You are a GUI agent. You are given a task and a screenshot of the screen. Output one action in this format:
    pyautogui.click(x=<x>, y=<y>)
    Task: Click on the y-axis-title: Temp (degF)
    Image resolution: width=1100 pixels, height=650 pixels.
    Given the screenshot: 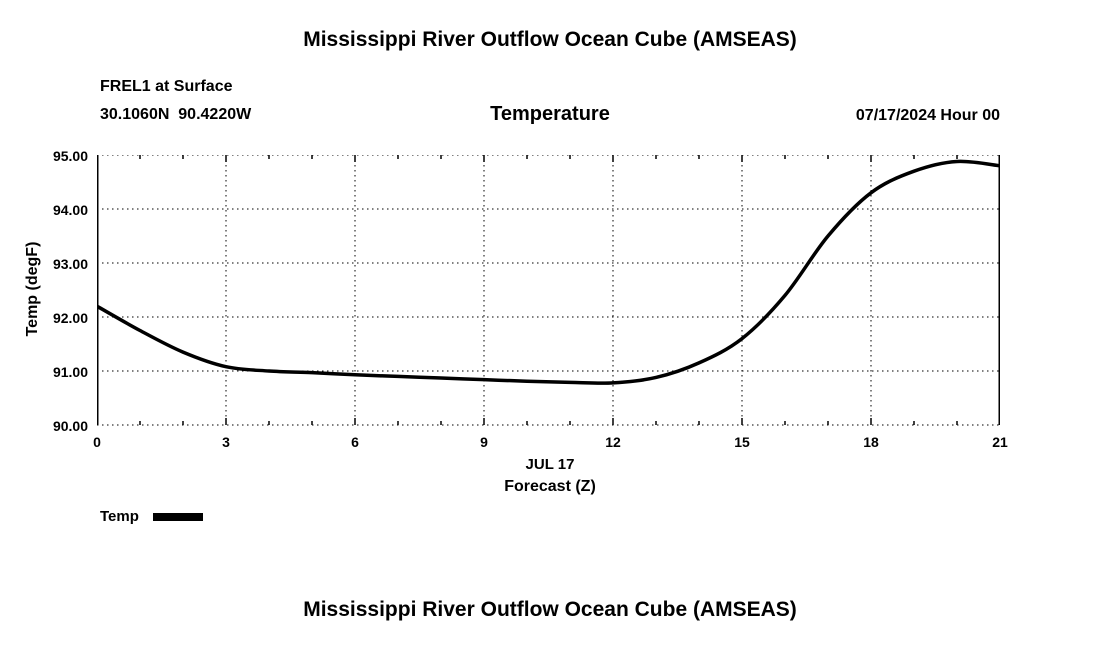 What is the action you would take?
    pyautogui.click(x=32, y=289)
    